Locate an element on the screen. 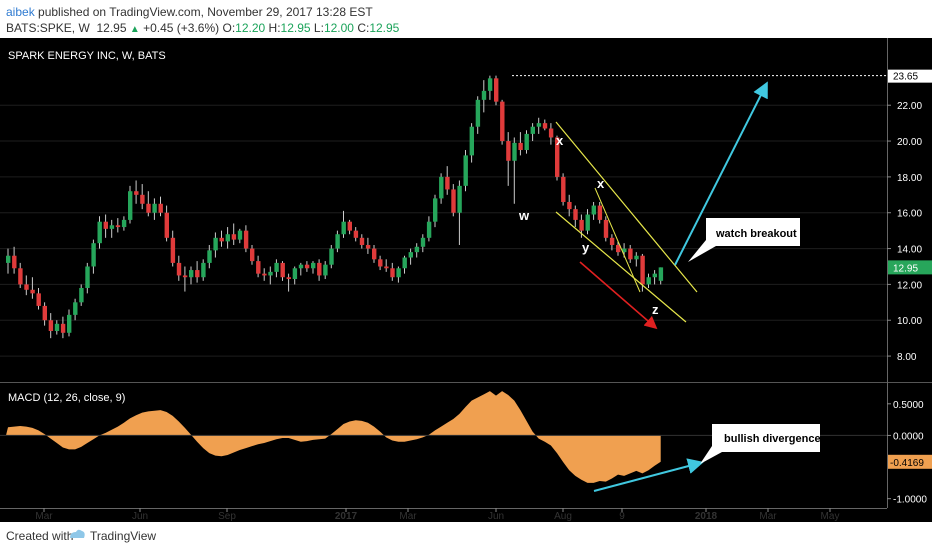 This screenshot has width=932, height=550. open-value: 12.20 is located at coordinates (250, 28).